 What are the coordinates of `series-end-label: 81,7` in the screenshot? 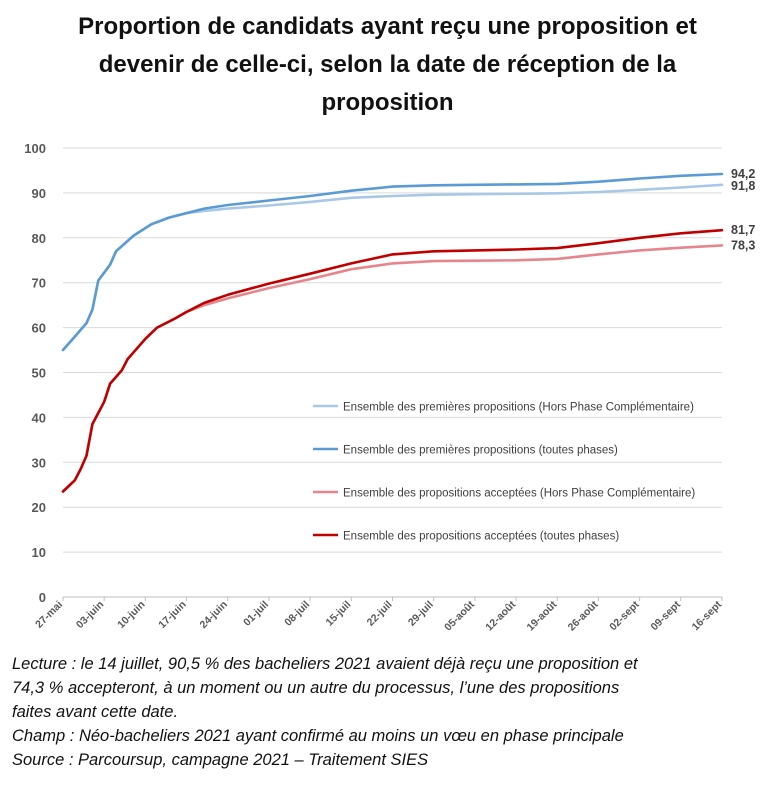 It's located at (743, 230).